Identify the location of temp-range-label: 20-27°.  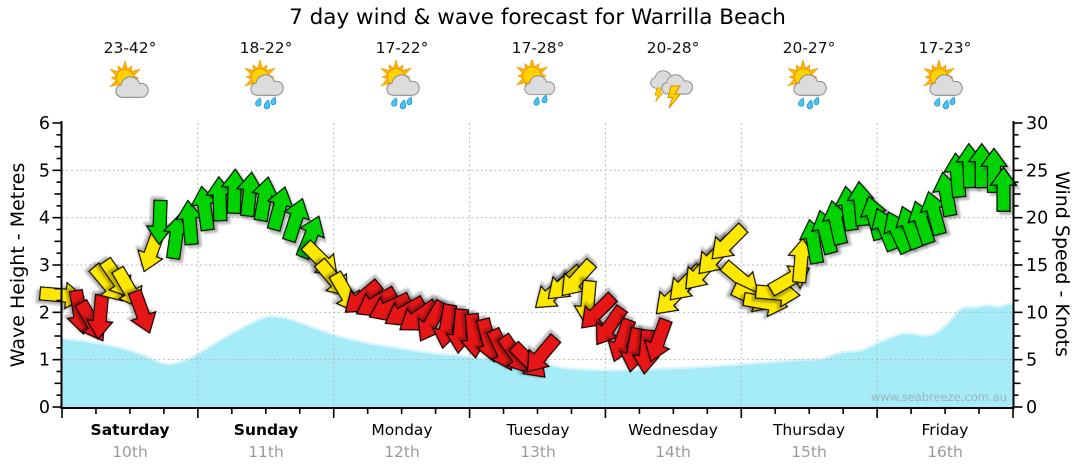
(809, 48).